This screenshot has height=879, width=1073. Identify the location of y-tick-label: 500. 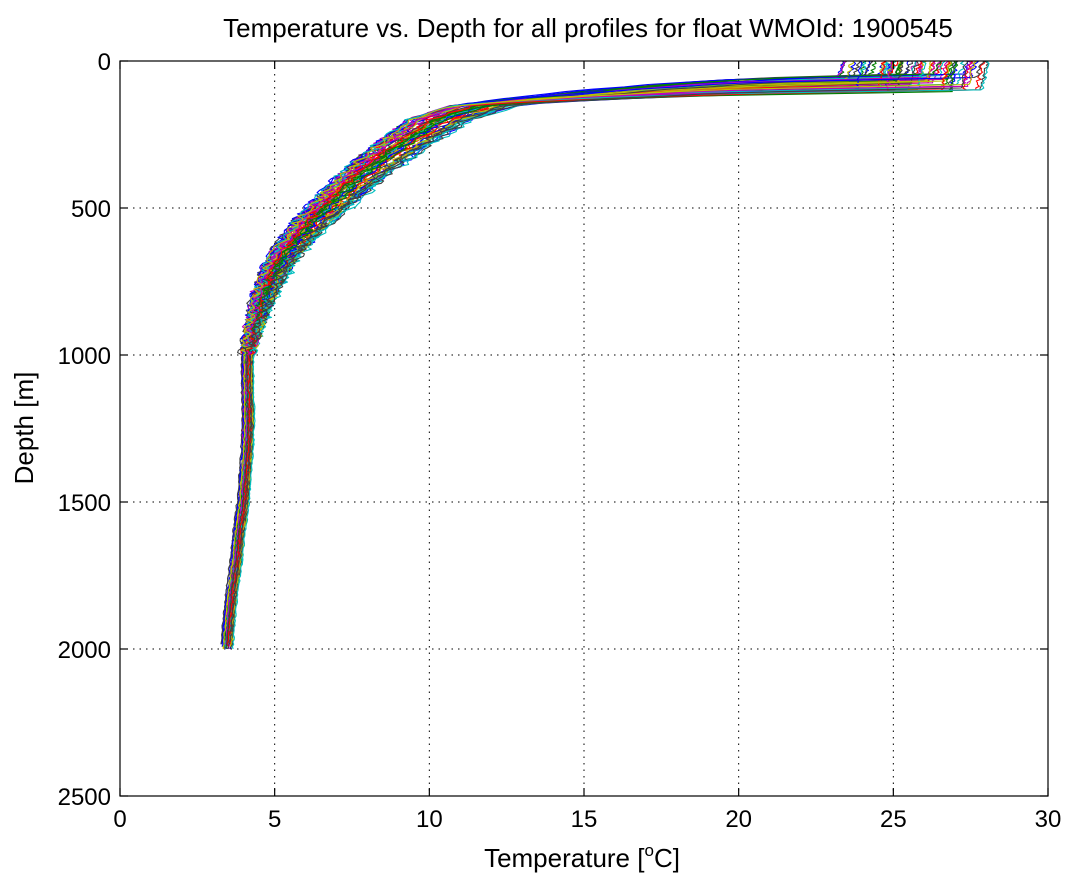
(91, 209).